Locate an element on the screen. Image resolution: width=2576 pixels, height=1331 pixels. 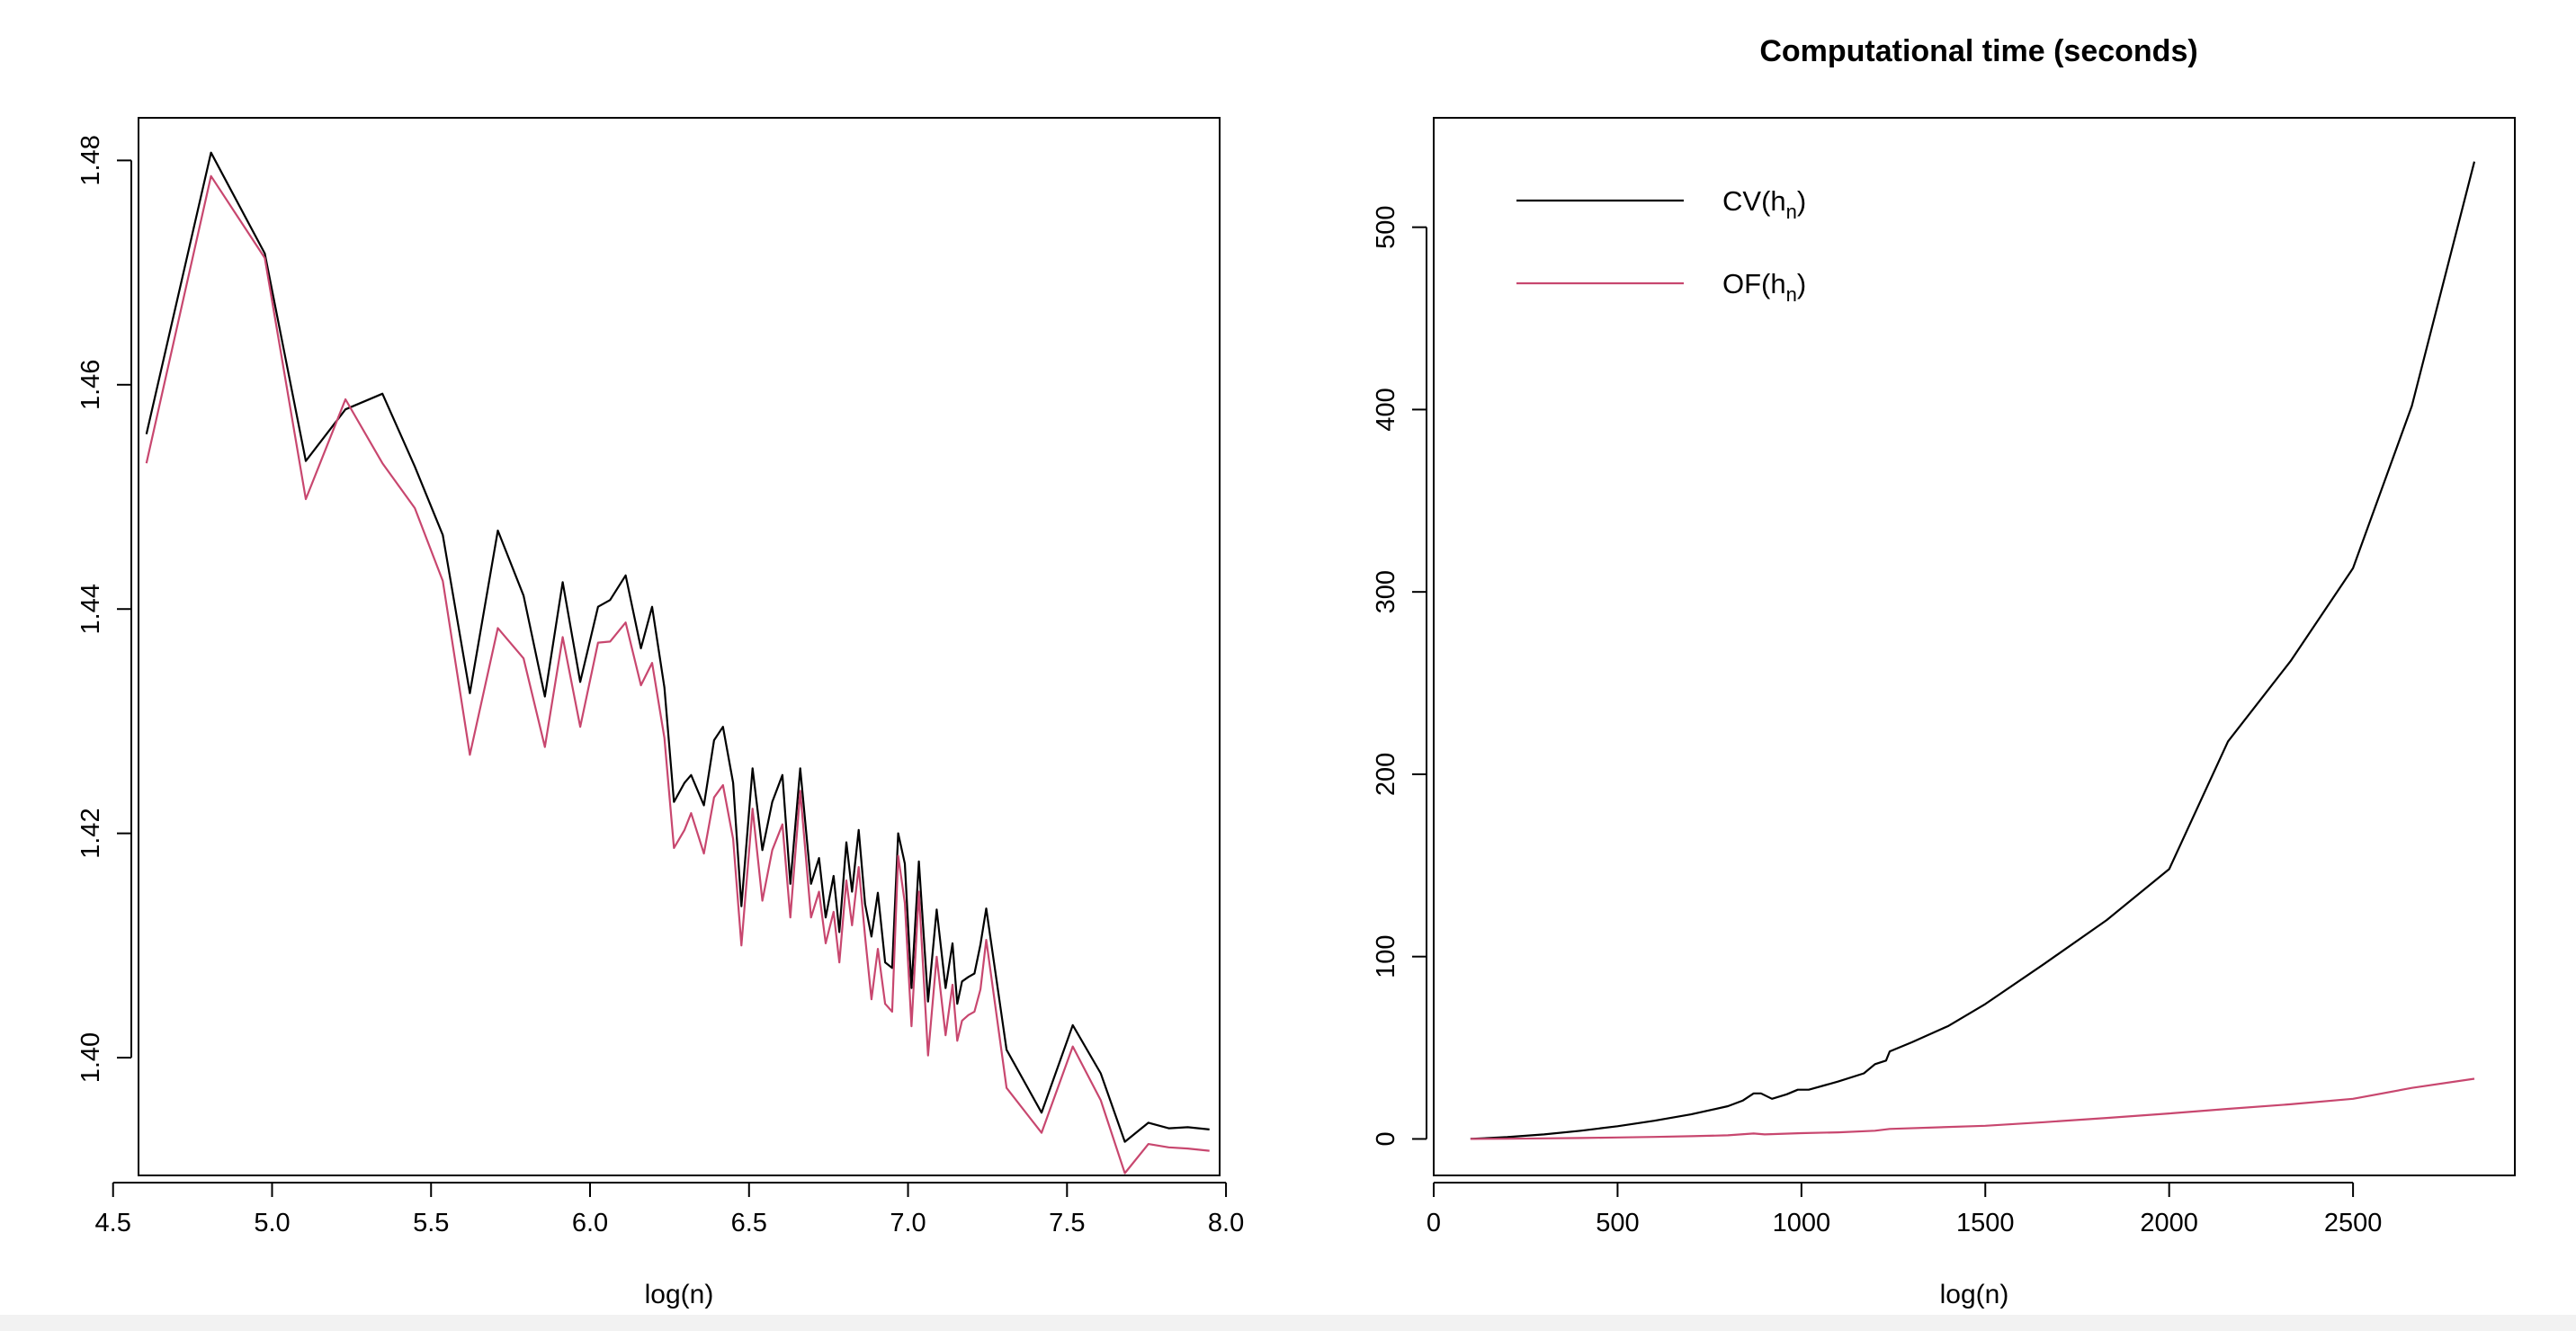
left-x-tick-label: 4.5 is located at coordinates (113, 1223).